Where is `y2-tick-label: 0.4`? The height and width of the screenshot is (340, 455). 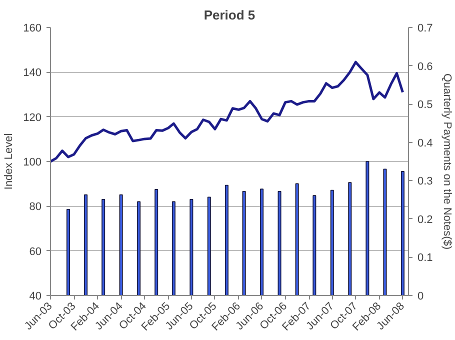 y2-tick-label: 0.4 is located at coordinates (425, 143).